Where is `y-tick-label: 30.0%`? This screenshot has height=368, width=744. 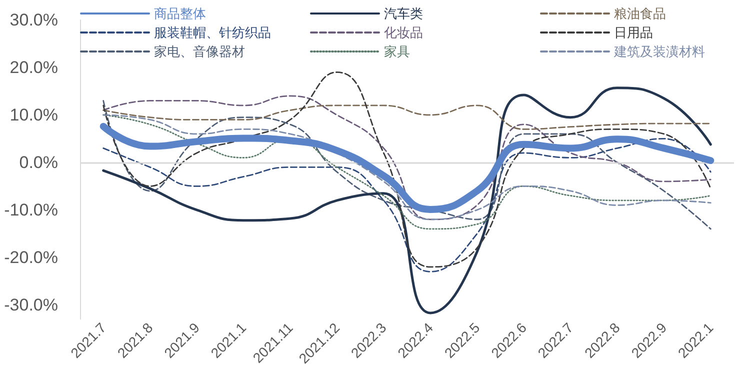 y-tick-label: 30.0% is located at coordinates (34, 20).